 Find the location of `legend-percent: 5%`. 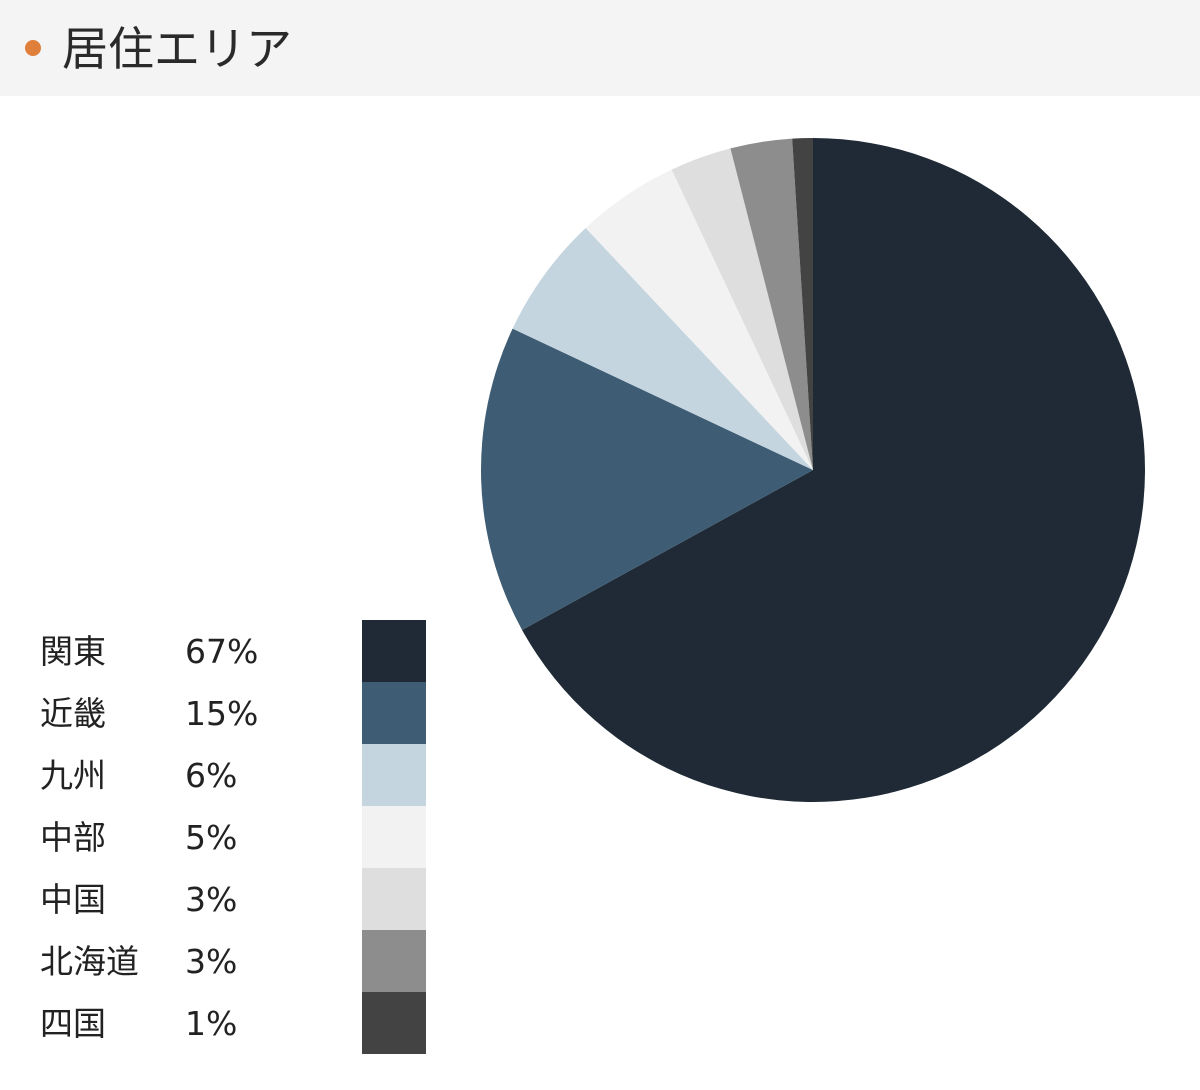

legend-percent: 5% is located at coordinates (211, 837).